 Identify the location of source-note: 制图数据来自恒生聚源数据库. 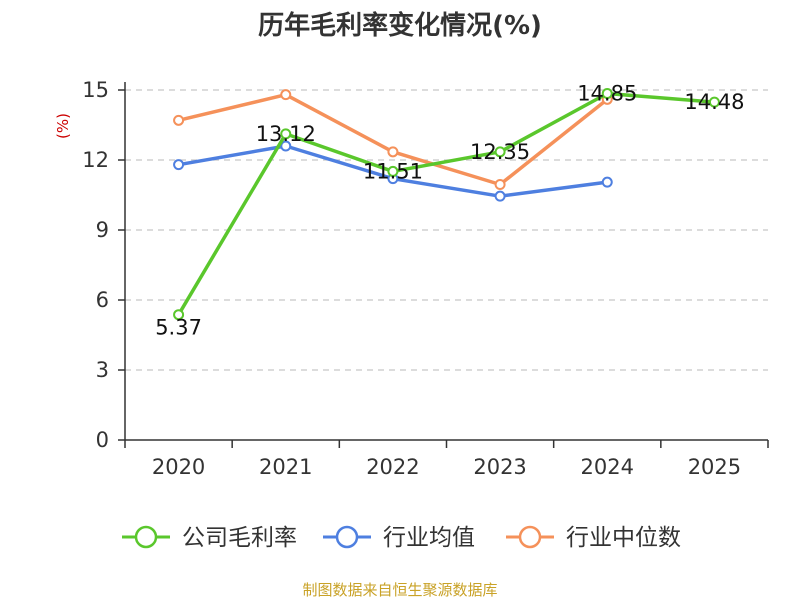
(399, 590).